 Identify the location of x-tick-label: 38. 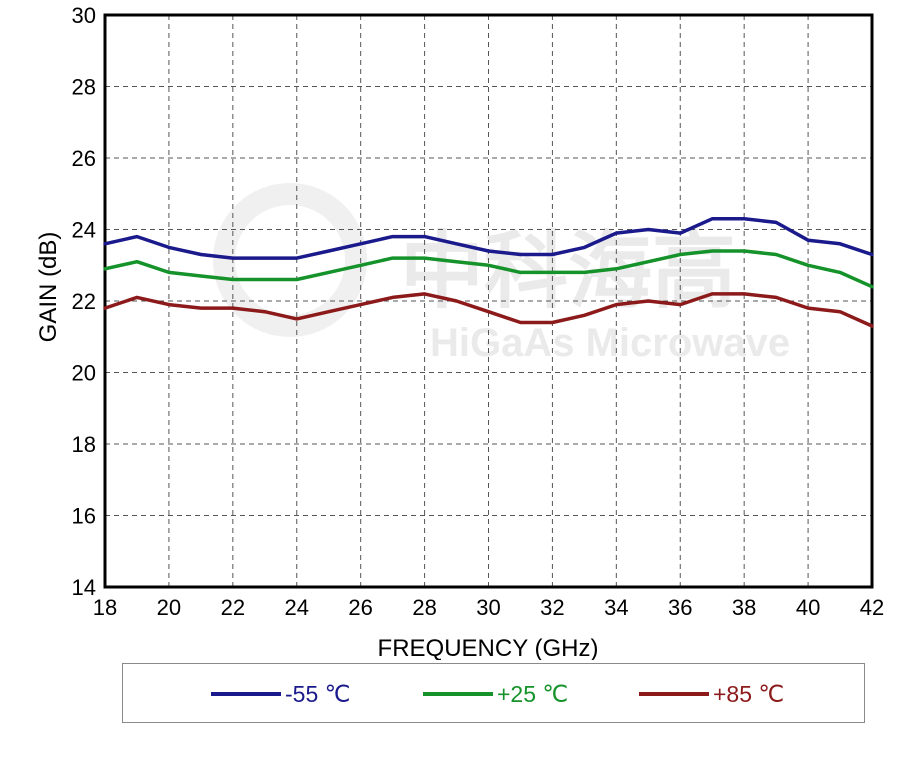
(744, 607).